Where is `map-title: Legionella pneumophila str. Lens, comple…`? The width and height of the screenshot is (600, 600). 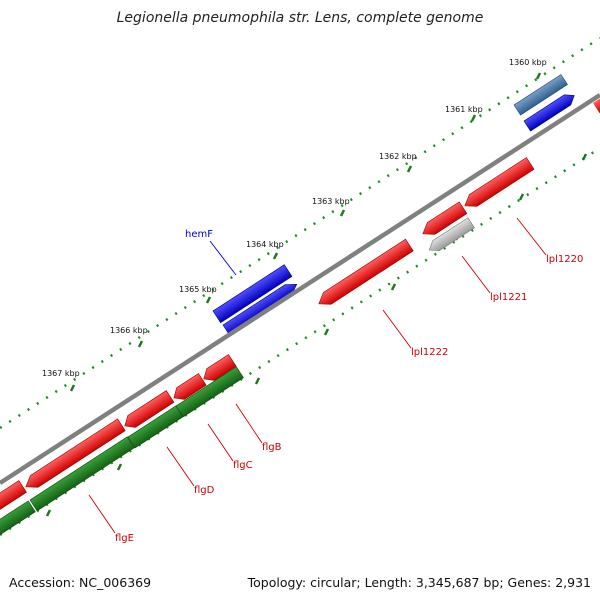
map-title: Legionella pneumophila str. Lens, comple… is located at coordinates (300, 18).